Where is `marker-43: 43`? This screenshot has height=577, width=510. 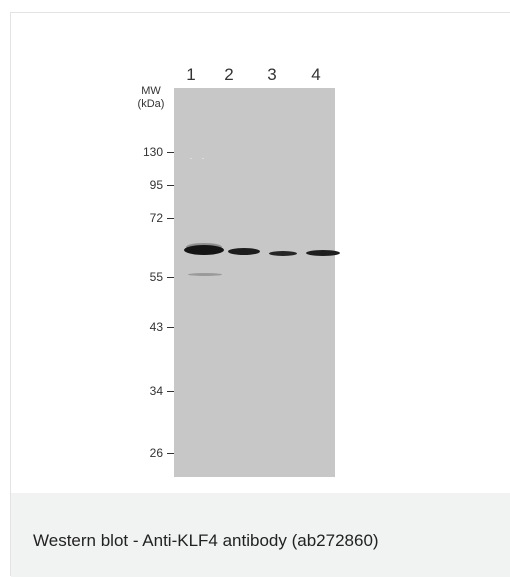
marker-43: 43 is located at coordinates (146, 327).